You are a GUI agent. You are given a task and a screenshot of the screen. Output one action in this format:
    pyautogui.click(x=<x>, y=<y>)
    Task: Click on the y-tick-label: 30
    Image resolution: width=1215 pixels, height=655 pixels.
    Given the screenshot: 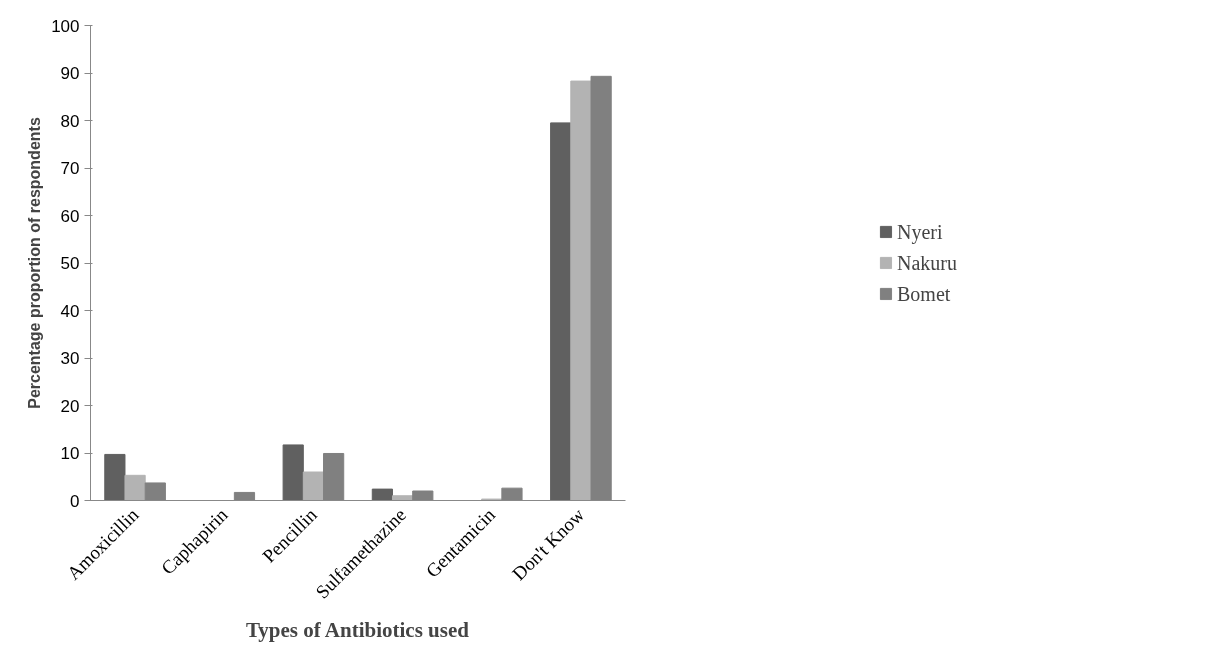 What is the action you would take?
    pyautogui.click(x=70, y=358)
    